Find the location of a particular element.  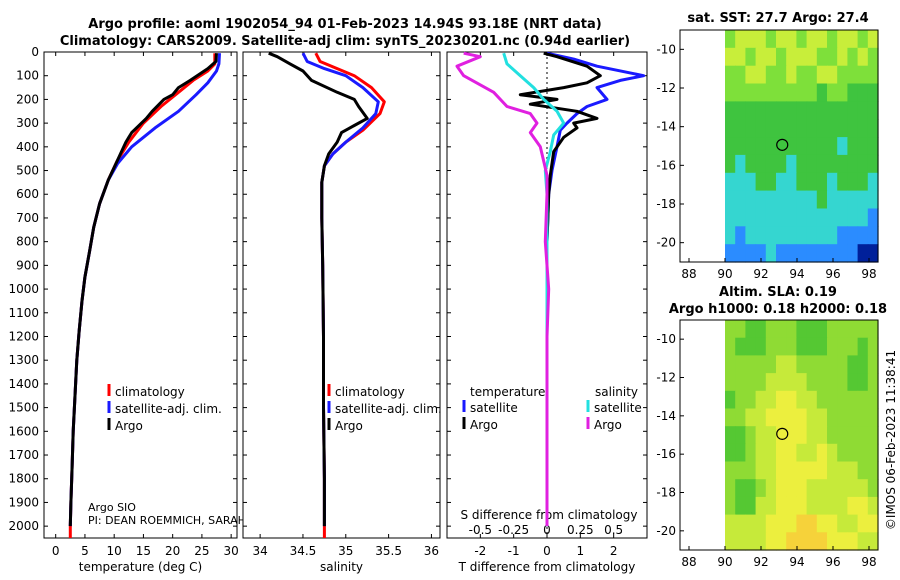

map-x-tick-label: 96 is located at coordinates (832, 562).